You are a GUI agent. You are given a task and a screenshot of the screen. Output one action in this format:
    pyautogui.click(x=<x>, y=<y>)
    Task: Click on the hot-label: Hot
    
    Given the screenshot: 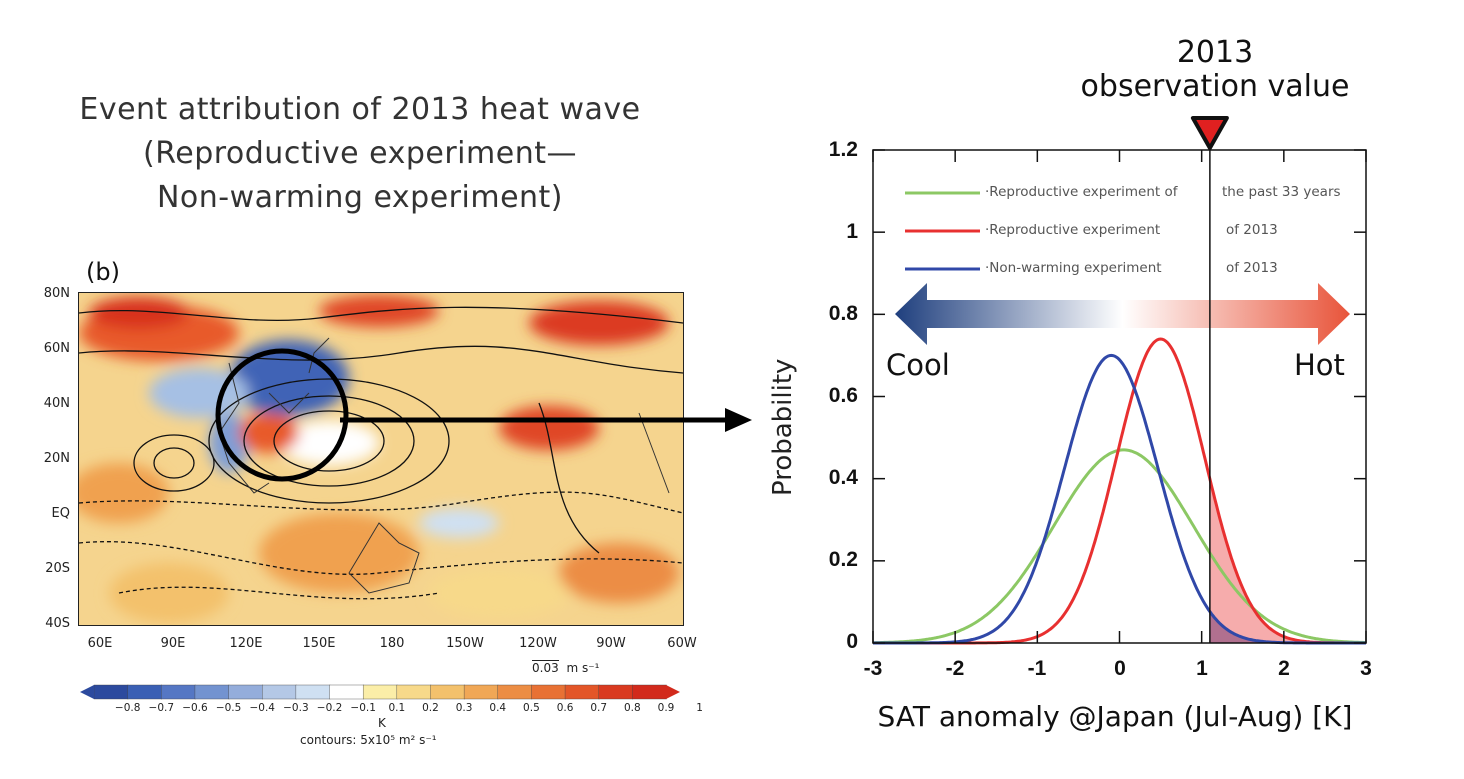 What is the action you would take?
    pyautogui.click(x=1319, y=365)
    